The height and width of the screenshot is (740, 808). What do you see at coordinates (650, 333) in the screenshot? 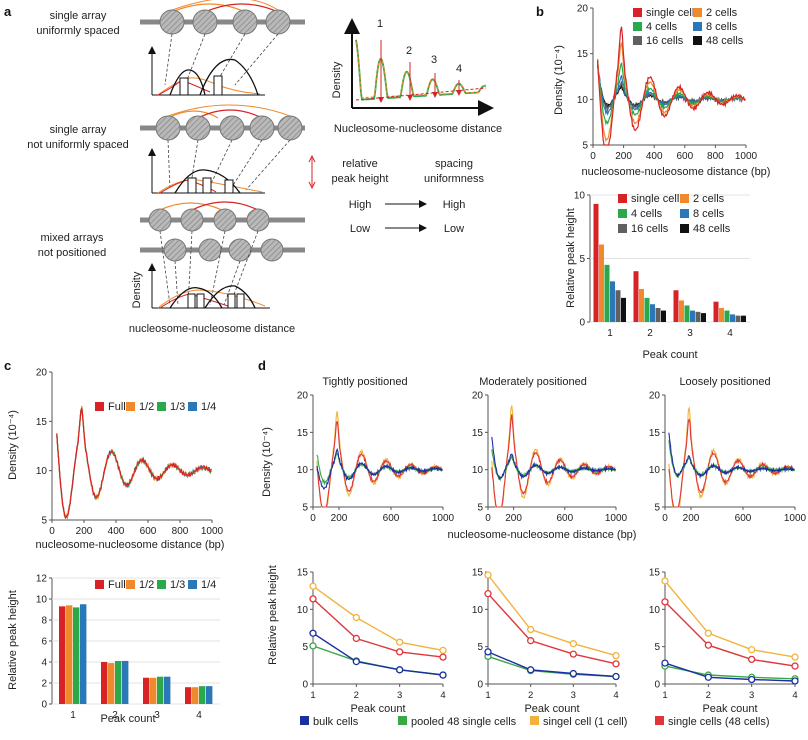
I see `b-bar-xtick-label: 2` at bounding box center [650, 333].